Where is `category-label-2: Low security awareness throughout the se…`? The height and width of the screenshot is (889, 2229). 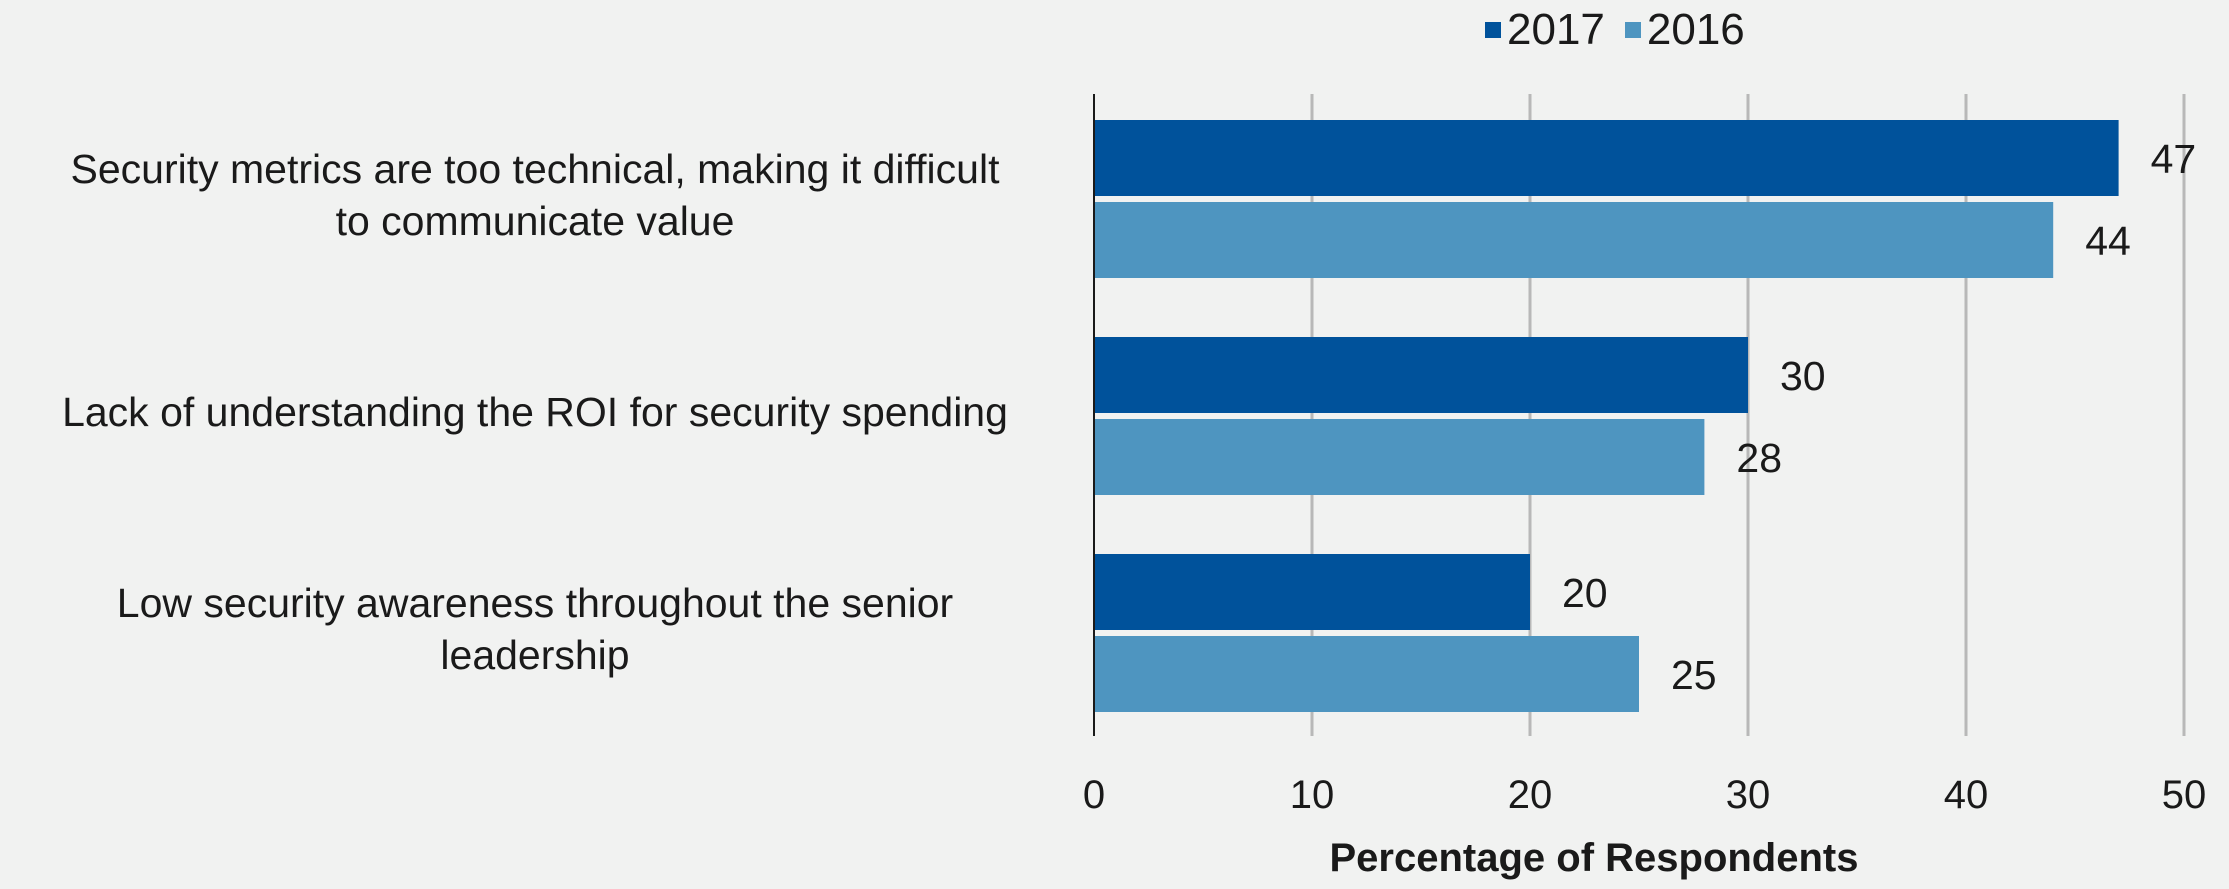 category-label-2: Low security awareness throughout the se… is located at coordinates (535, 629).